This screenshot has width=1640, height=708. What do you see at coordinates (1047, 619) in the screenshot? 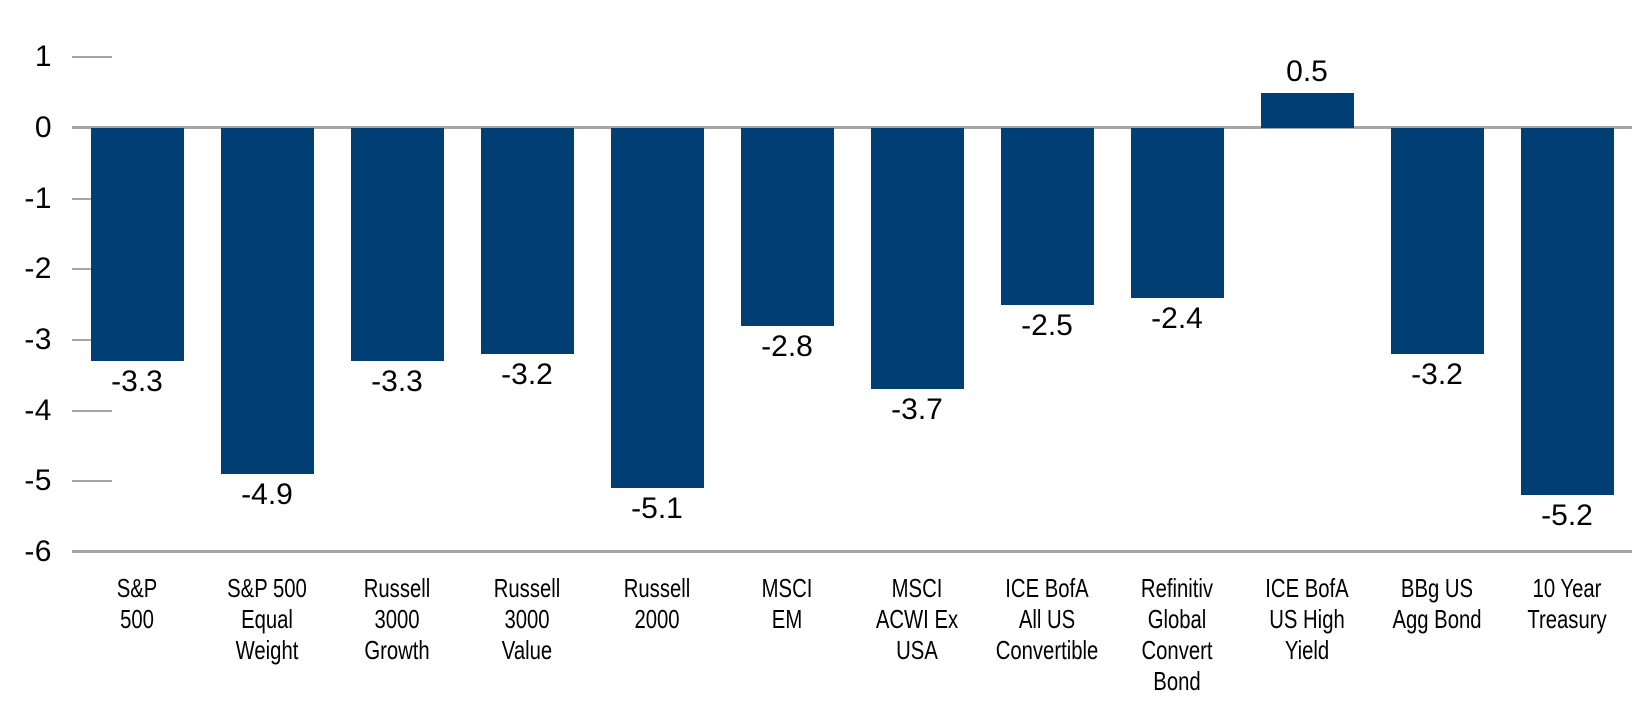
I see `x-axis-category-label: ICE BofA All US Convertible` at bounding box center [1047, 619].